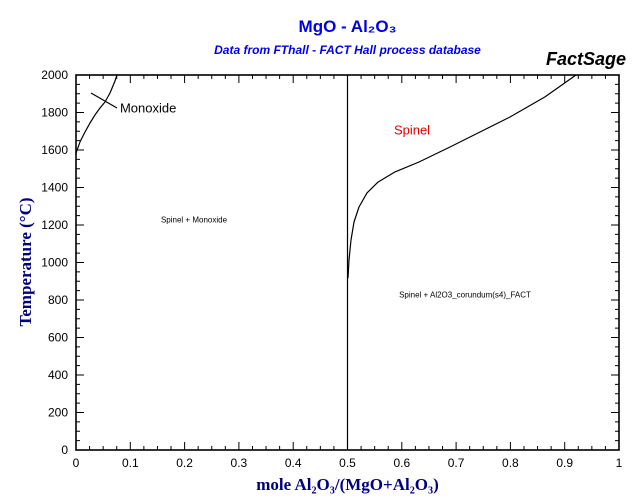  Describe the element at coordinates (239, 463) in the screenshot. I see `x-tick-label: 0.3` at that location.